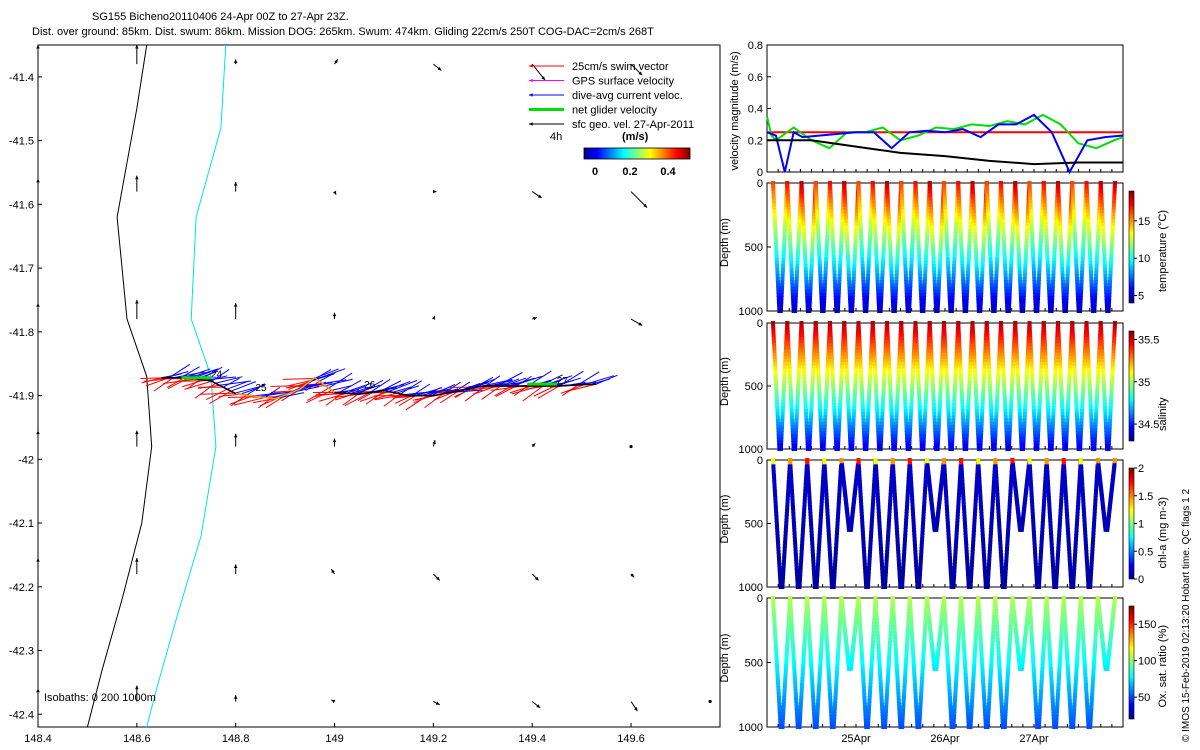 Image resolution: width=1200 pixels, height=750 pixels. I want to click on map-ytick-label: -42, so click(26, 460).